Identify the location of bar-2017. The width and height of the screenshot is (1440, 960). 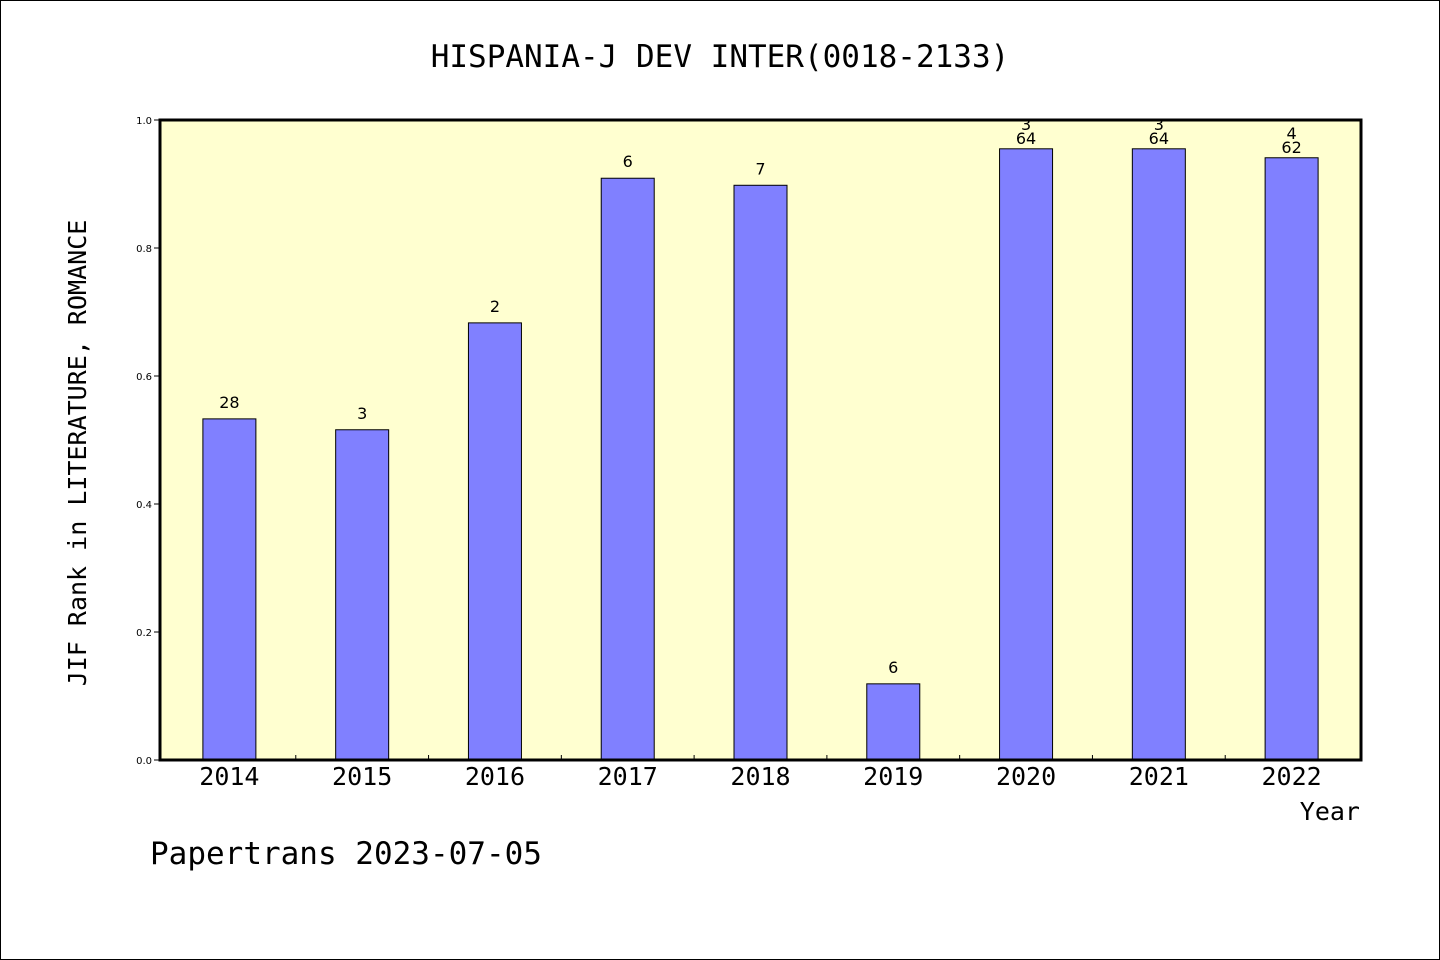
(627, 469).